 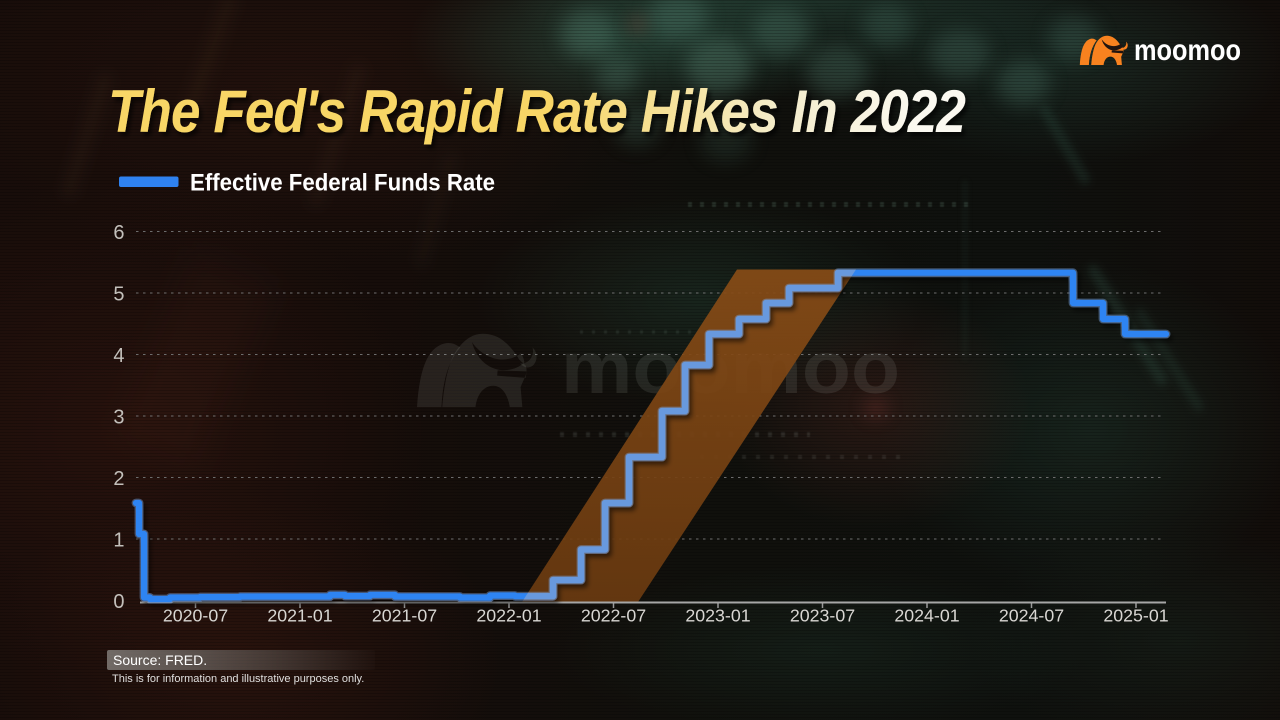 I want to click on svg-text: 2020-07, so click(x=195, y=616).